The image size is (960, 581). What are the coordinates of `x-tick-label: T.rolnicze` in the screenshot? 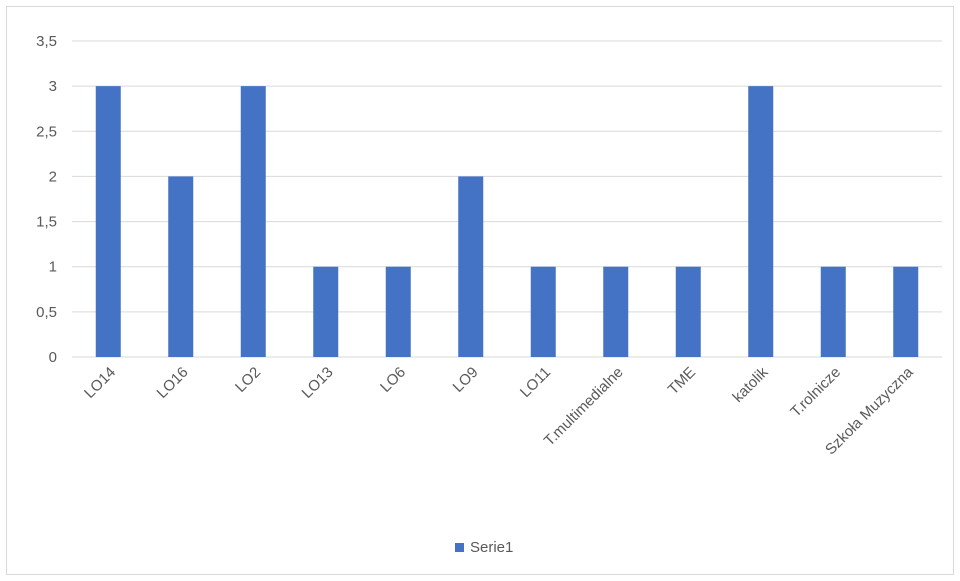 It's located at (815, 392).